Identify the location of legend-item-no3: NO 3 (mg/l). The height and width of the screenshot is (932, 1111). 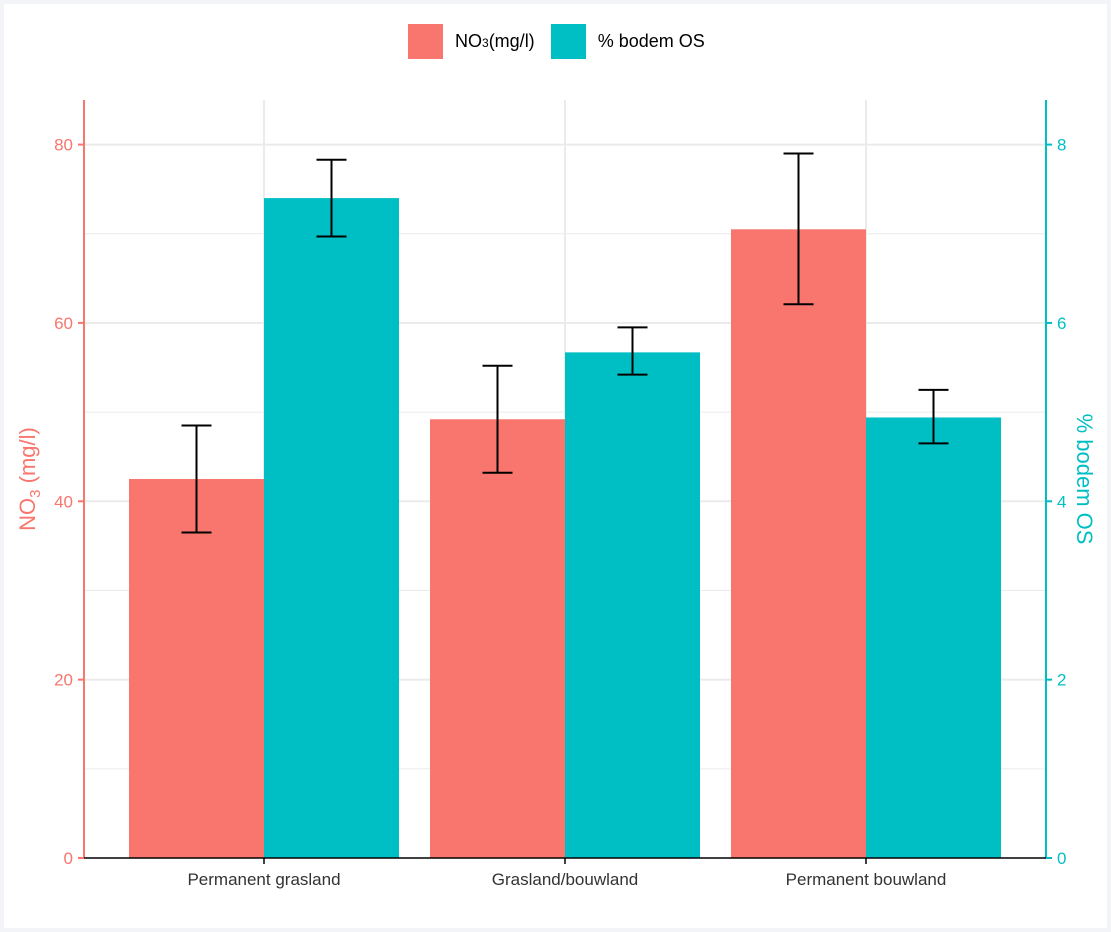
(471, 41).